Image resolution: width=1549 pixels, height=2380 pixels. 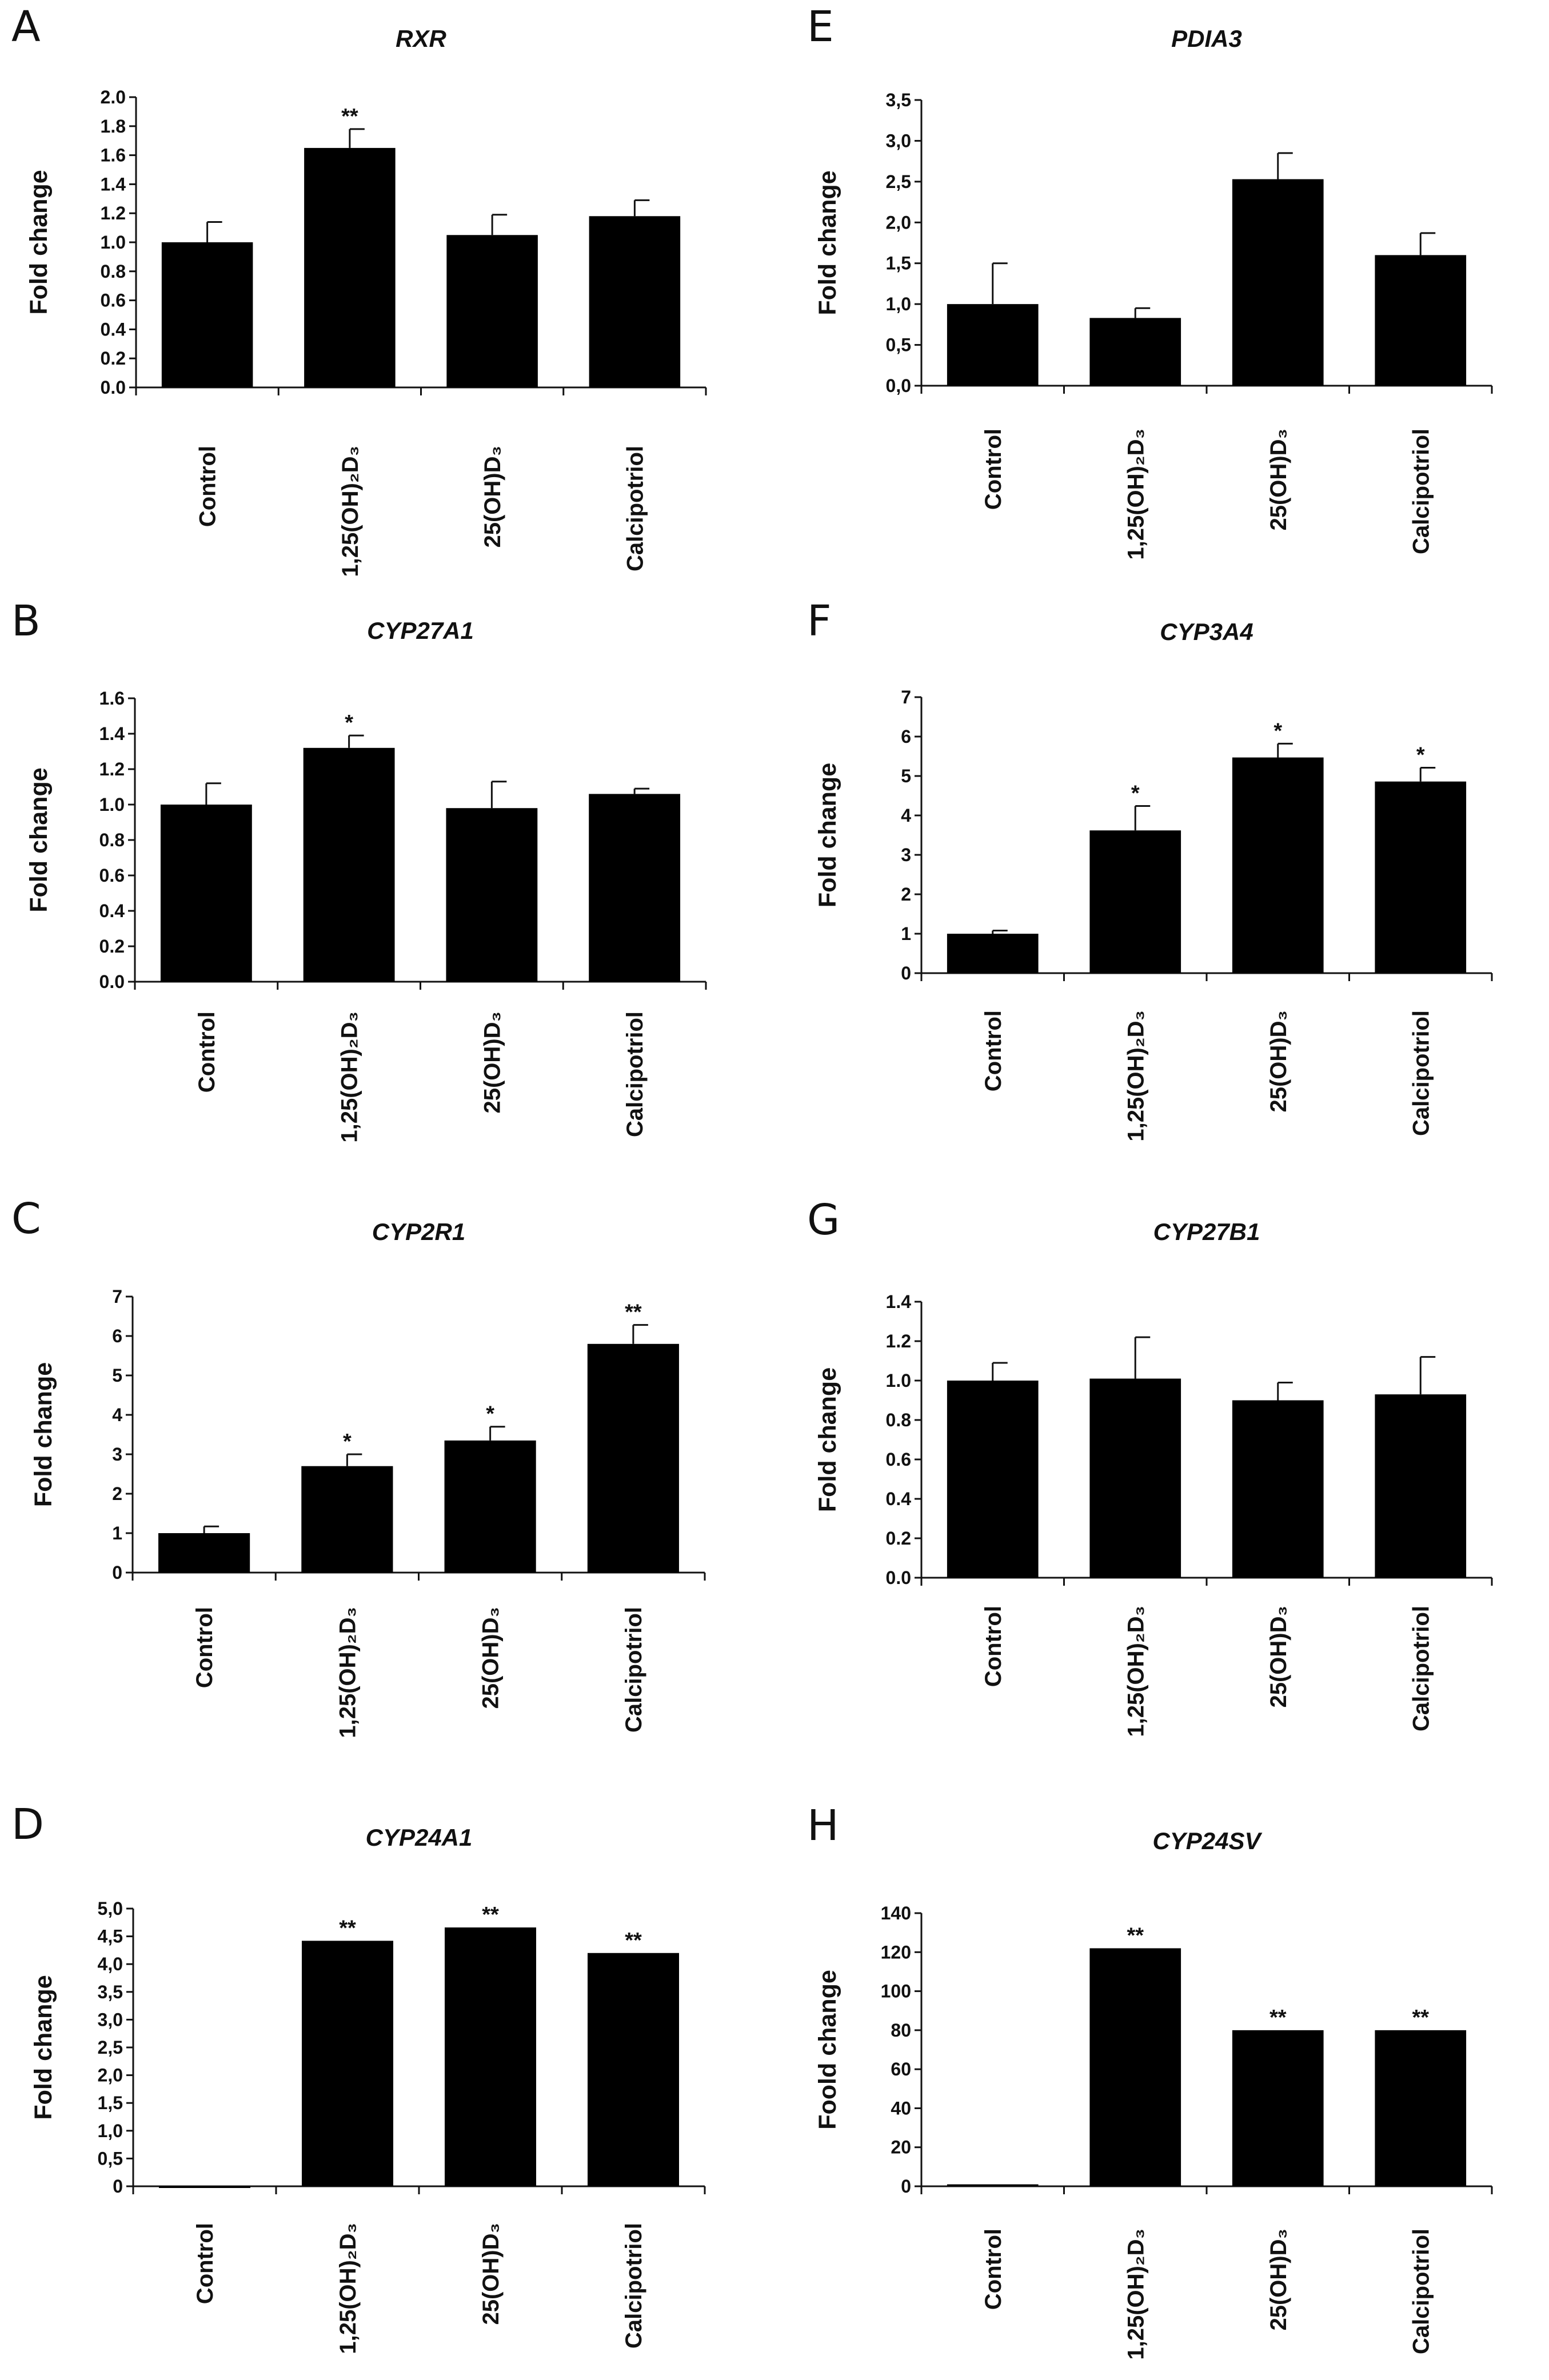 I want to click on y-tick-label: 0.2, so click(x=898, y=1538).